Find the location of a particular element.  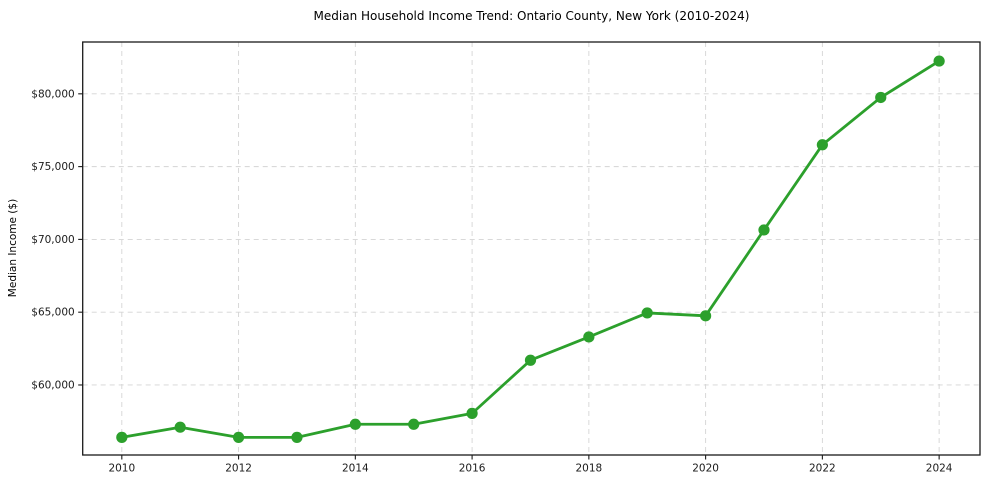

x-tick-label: 2022 is located at coordinates (822, 469).